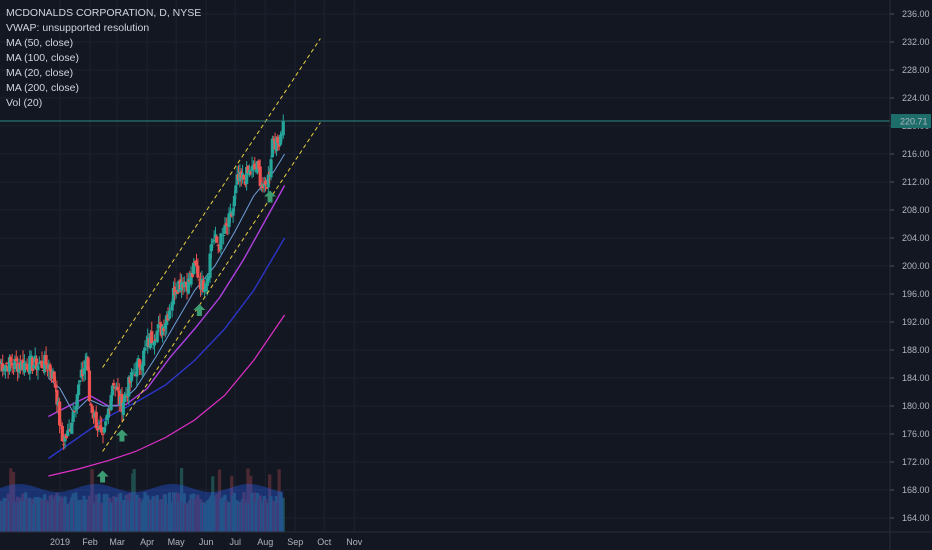 The image size is (932, 550). Describe the element at coordinates (167, 395) in the screenshot. I see `ma200-line` at that location.